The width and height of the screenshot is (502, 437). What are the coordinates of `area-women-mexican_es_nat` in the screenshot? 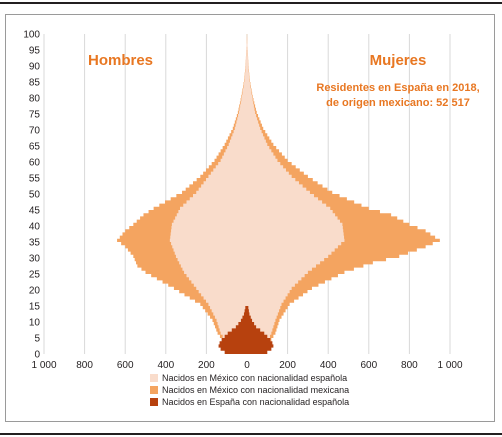 It's located at (296, 194).